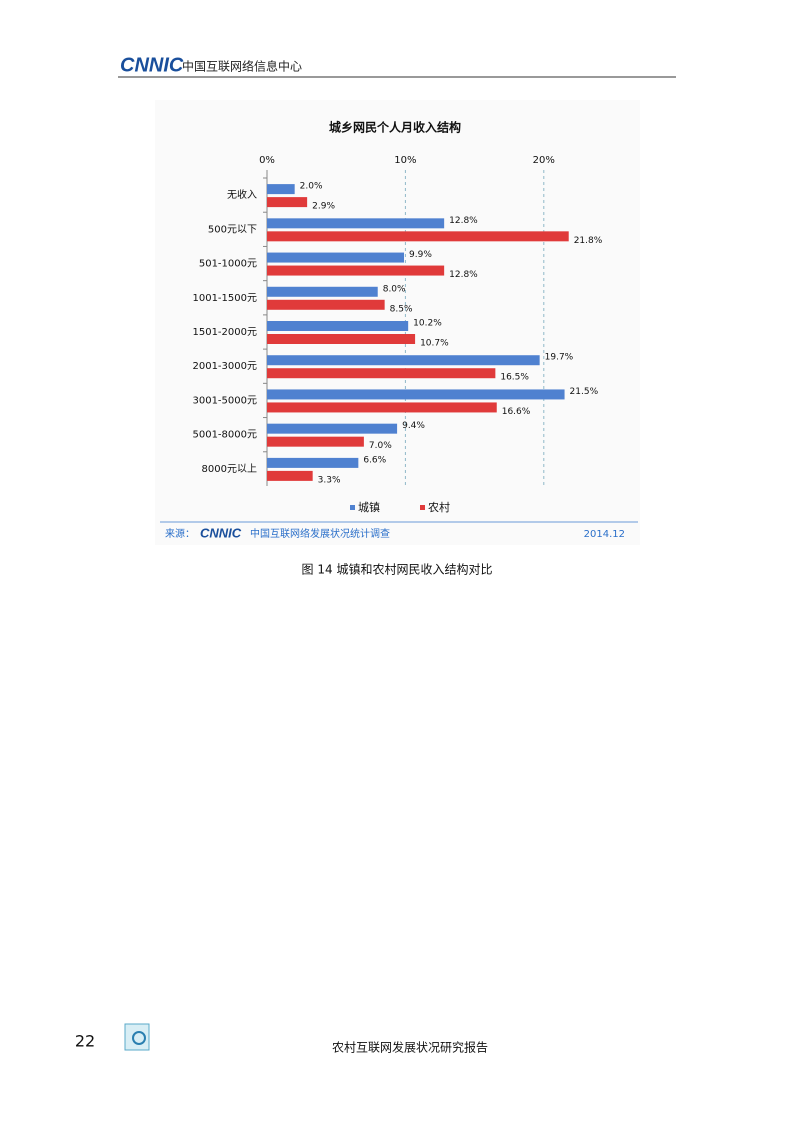 This screenshot has width=794, height=1127. What do you see at coordinates (224, 332) in the screenshot?
I see `y-tick-label: 1501-2000元` at bounding box center [224, 332].